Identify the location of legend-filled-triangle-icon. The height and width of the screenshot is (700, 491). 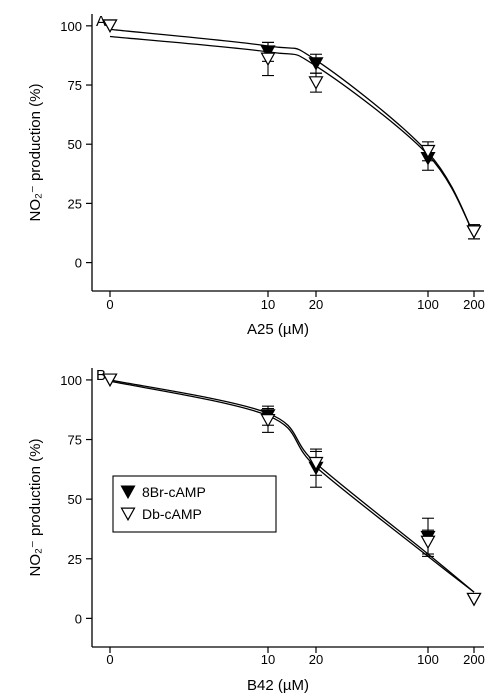
(128, 492).